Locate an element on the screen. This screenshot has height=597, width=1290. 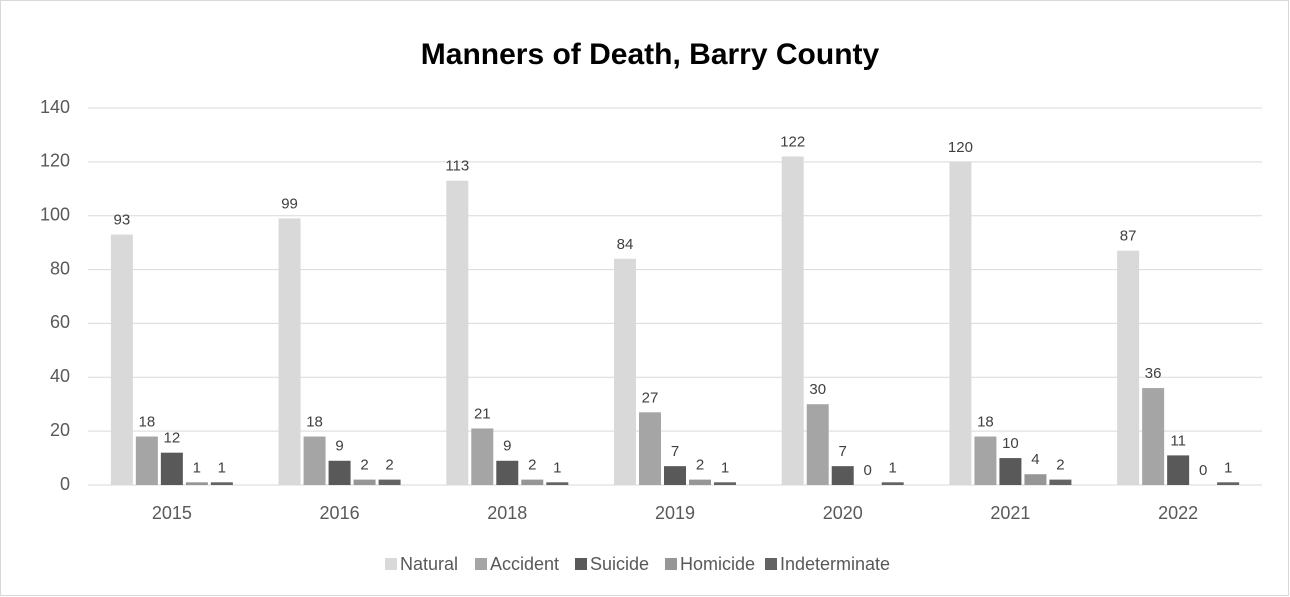
data-label: 21 is located at coordinates (482, 413).